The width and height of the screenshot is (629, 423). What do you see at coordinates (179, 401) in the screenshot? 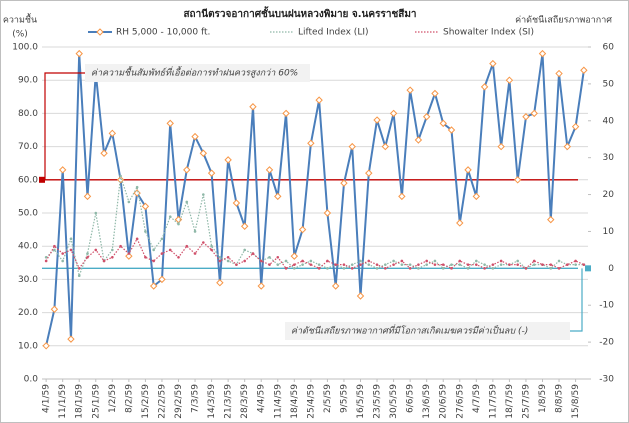
I see `x-tick-label: 29/2/59` at bounding box center [179, 401].